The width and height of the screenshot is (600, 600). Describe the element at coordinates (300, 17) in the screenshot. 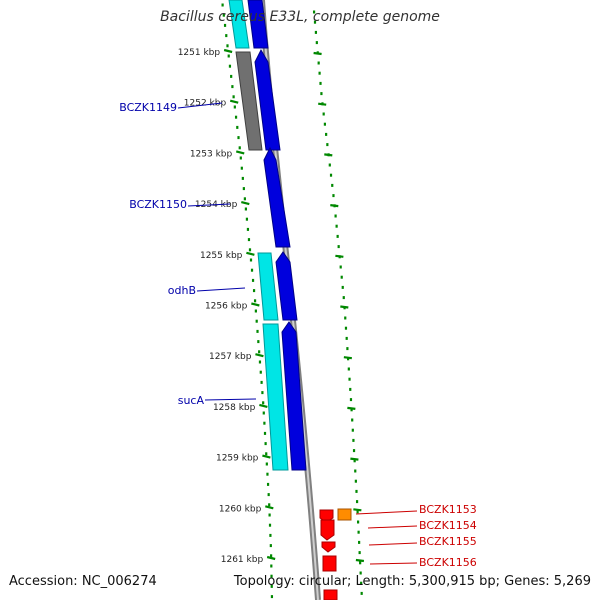

I see `genome-title: Bacillus cereus E33L, complete genome` at that location.